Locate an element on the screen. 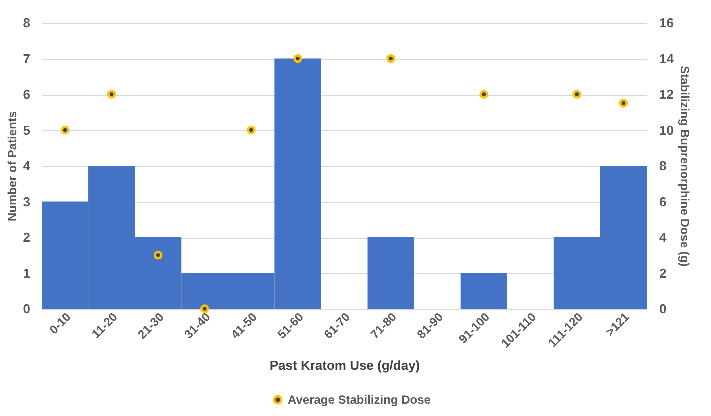 The width and height of the screenshot is (711, 416). y2-tick-label: 16 is located at coordinates (667, 23).